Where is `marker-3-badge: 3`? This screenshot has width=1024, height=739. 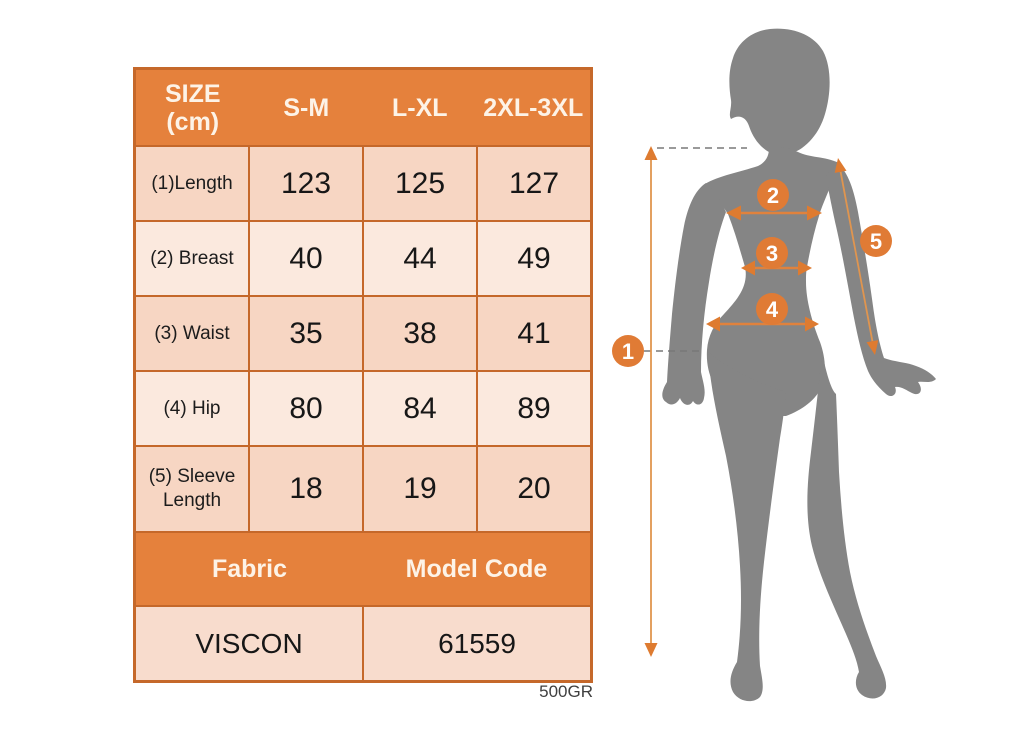
marker-3-badge: 3 is located at coordinates (772, 253).